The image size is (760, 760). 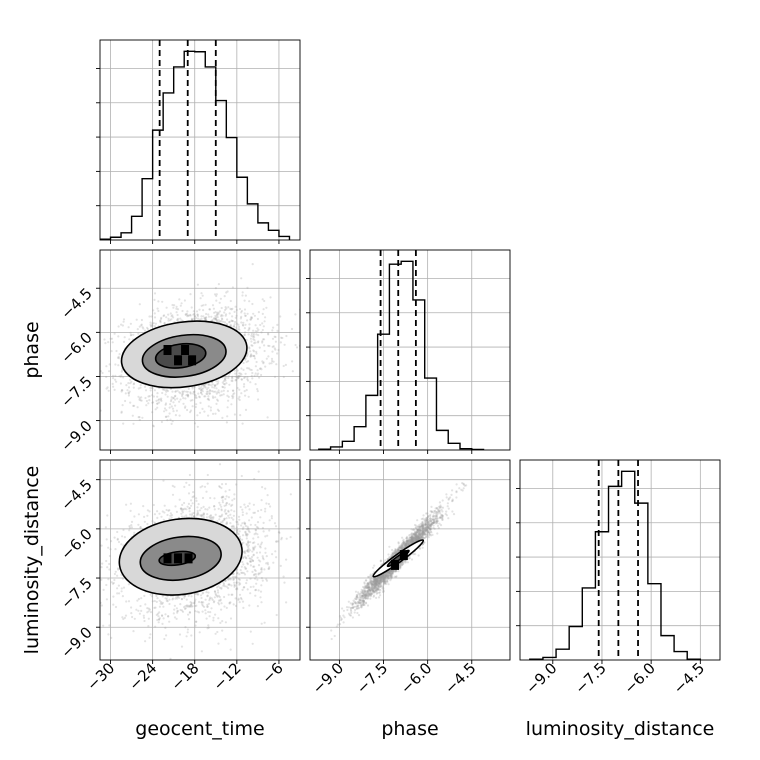 What do you see at coordinates (76, 436) in the screenshot?
I see `panel-geocent-time-vs-phase-ytick-label: −9.0` at bounding box center [76, 436].